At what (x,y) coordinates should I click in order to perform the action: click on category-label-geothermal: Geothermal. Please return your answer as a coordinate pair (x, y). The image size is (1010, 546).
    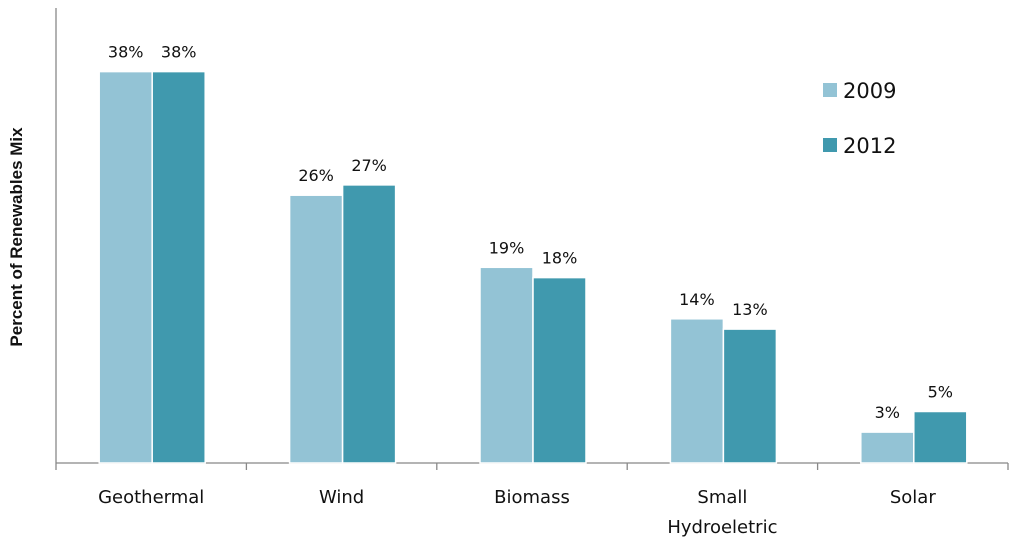
    Looking at the image, I should click on (151, 497).